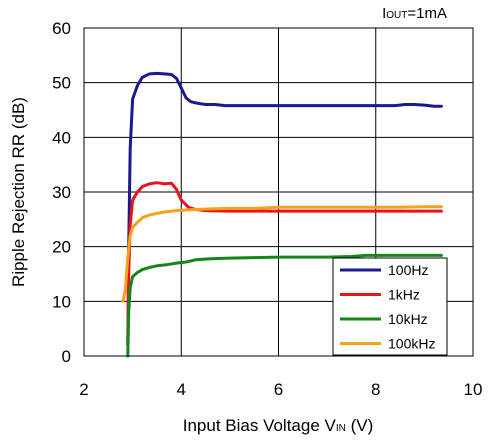 The width and height of the screenshot is (488, 443). I want to click on condition-label: IOUT=1mA, so click(414, 13).